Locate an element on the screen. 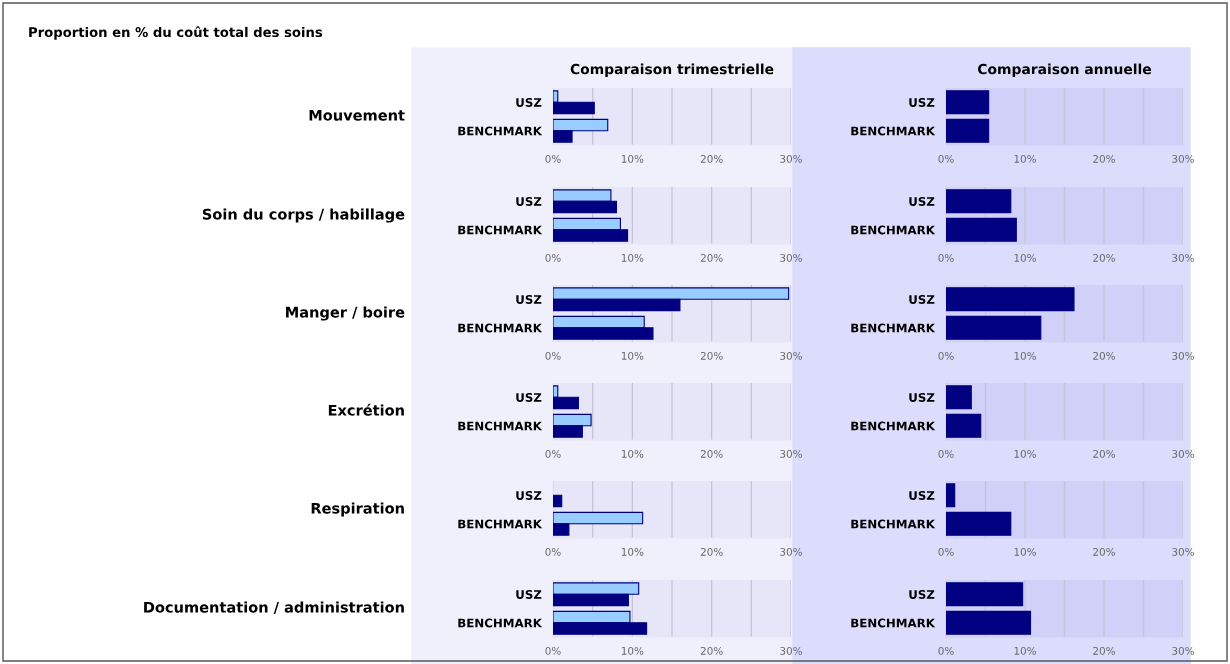 Image resolution: width=1230 pixels, height=664 pixels. text: Proportion en % du coût total des soins is located at coordinates (176, 33).